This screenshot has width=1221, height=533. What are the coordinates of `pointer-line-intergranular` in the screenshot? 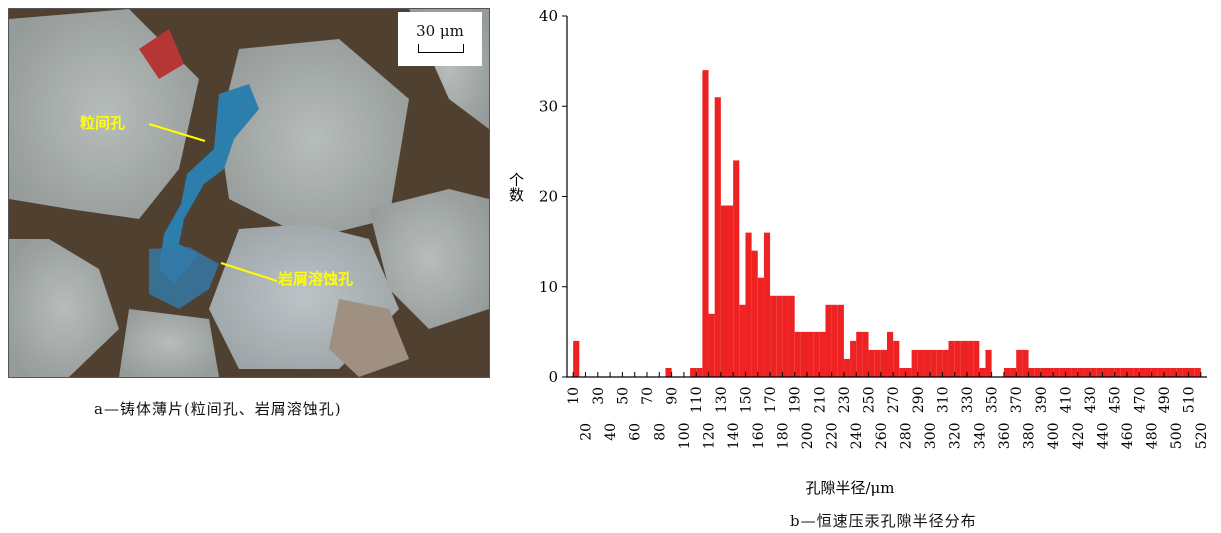 It's located at (177, 132).